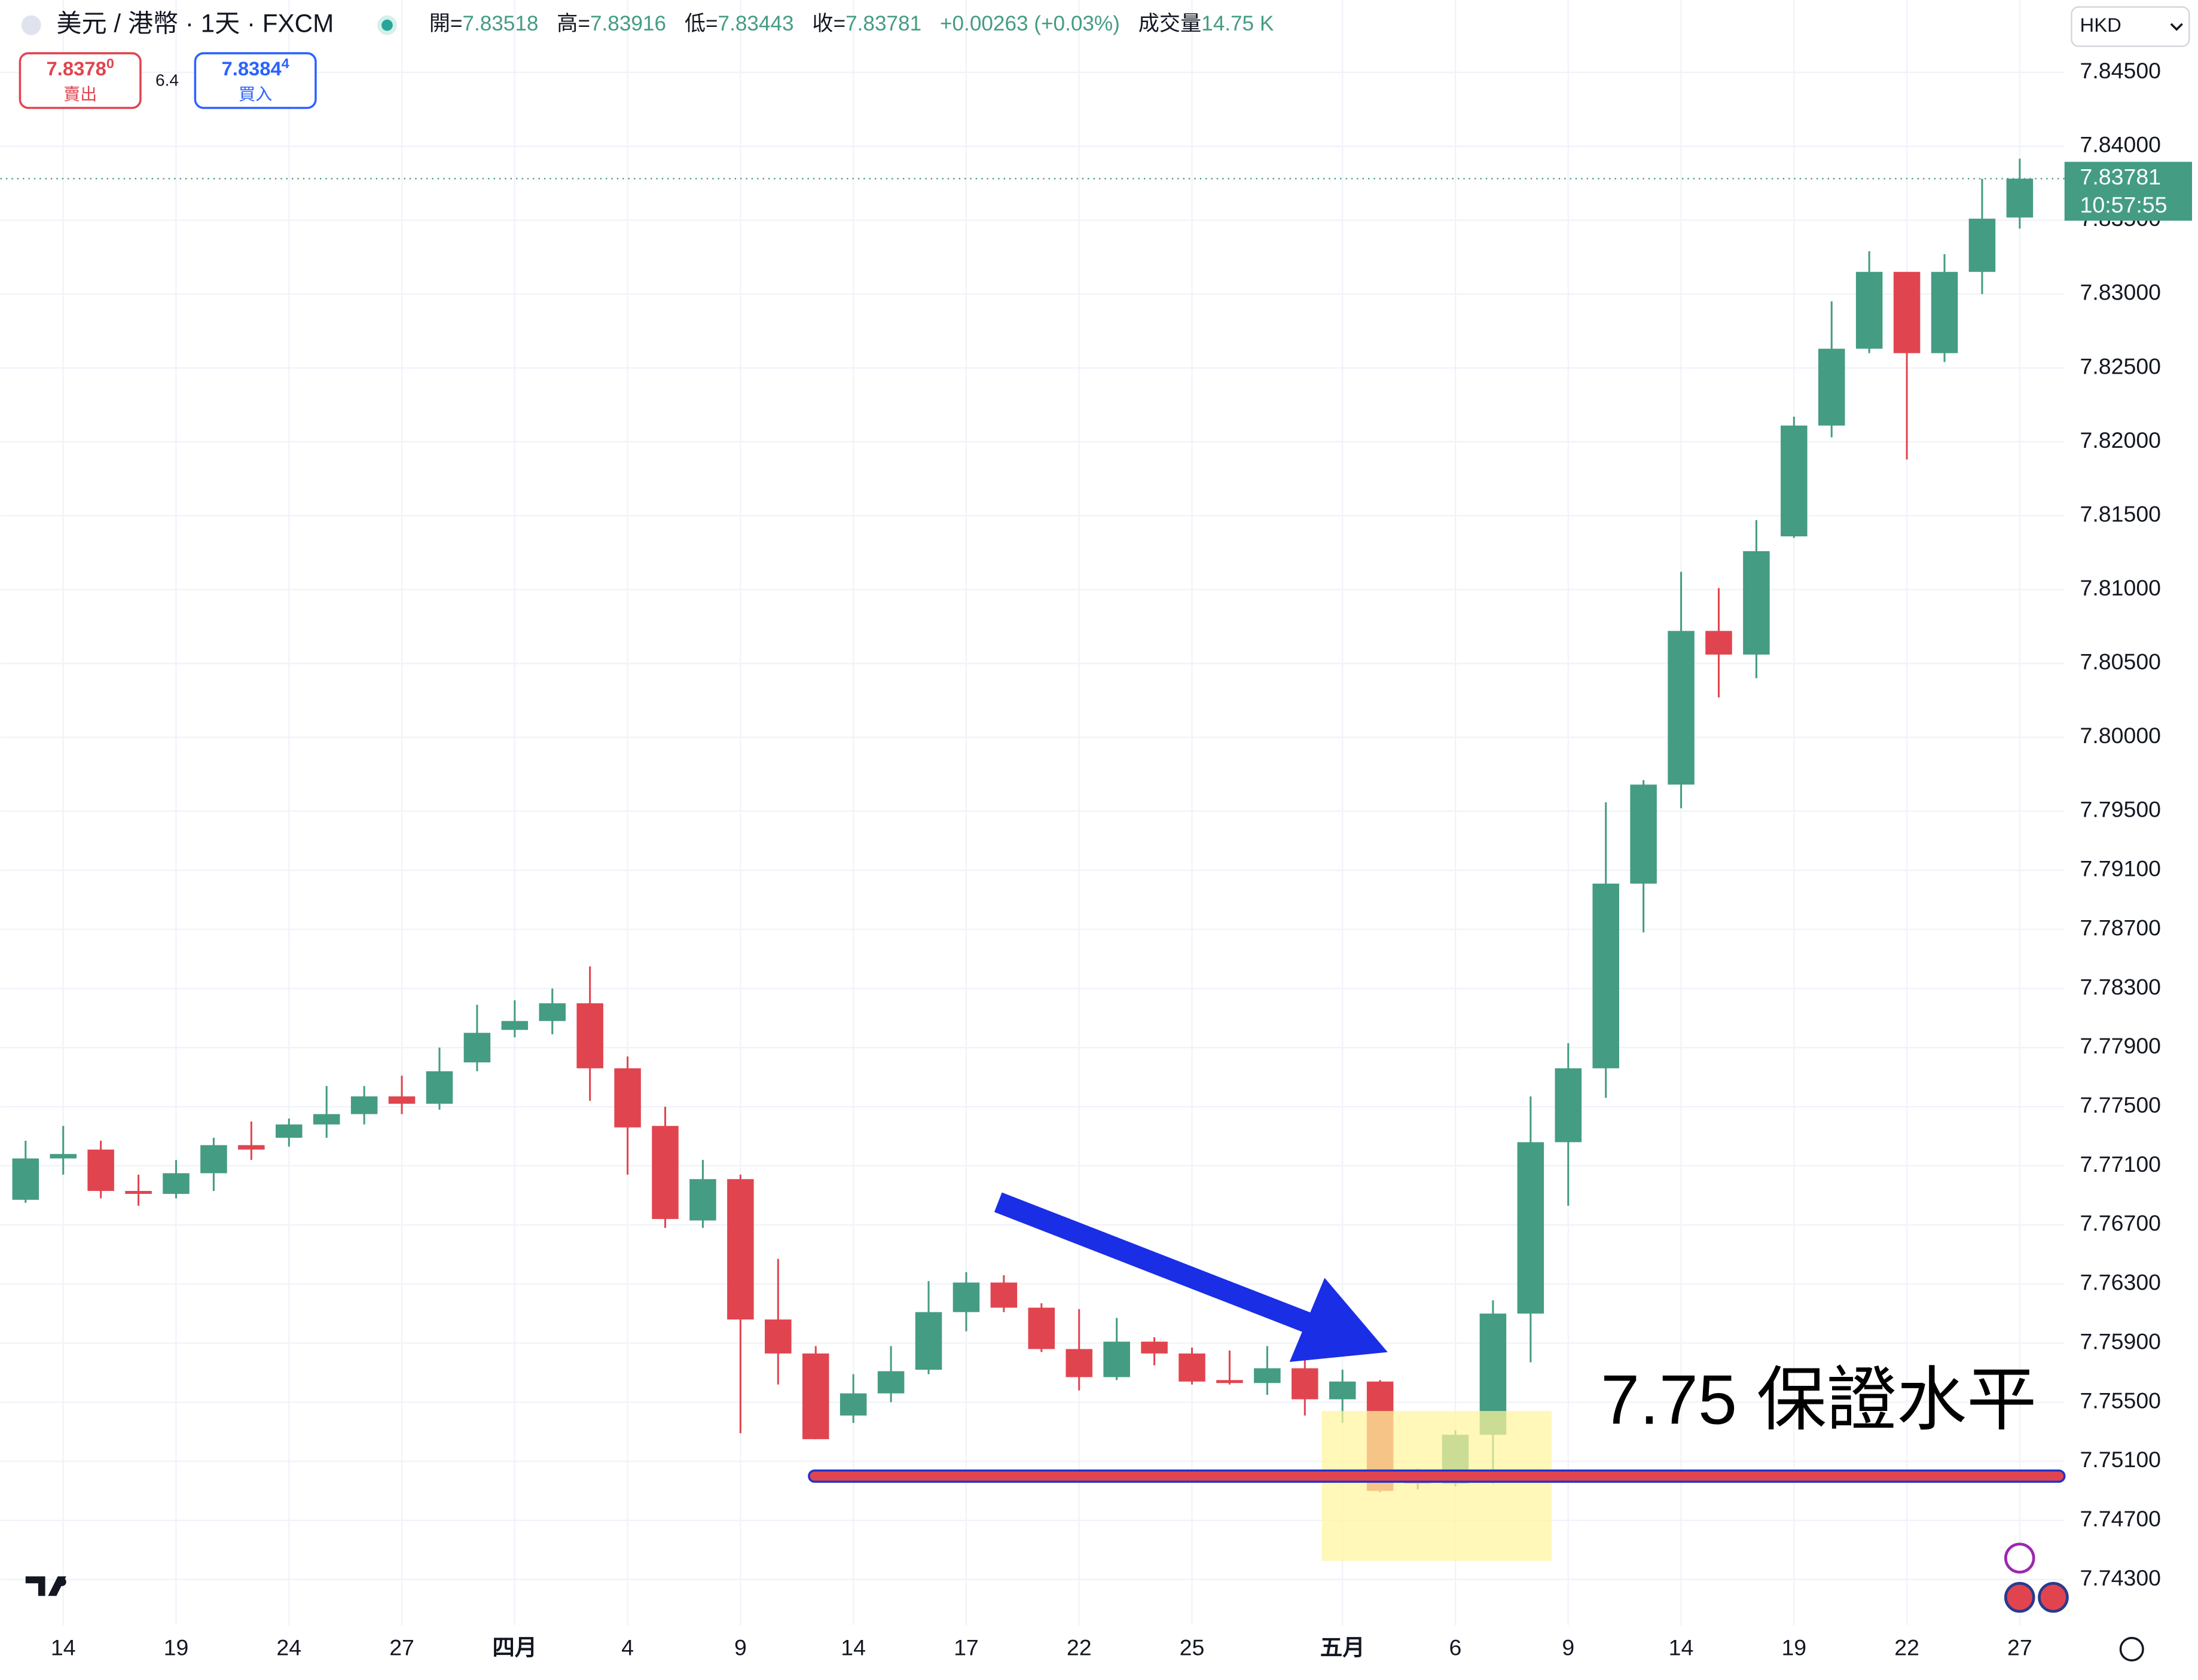 This screenshot has height=1680, width=2198. I want to click on buy-price-pip: 4, so click(285, 63).